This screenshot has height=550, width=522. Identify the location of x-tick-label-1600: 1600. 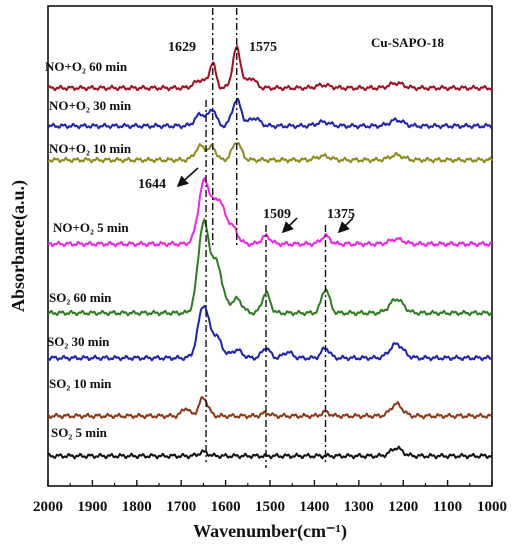
(226, 507).